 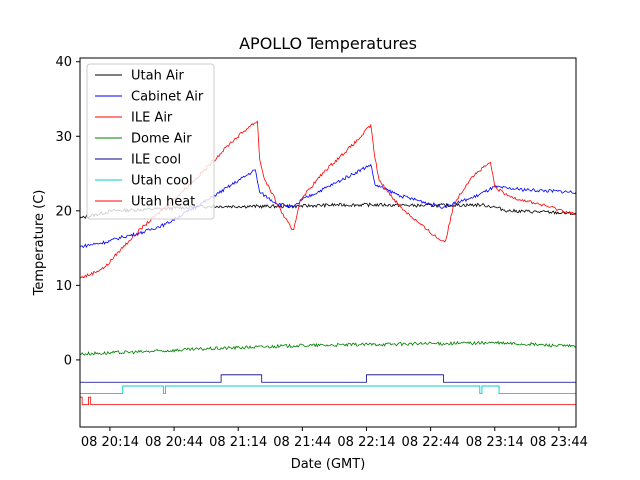 I want to click on y-tick-label: 30, so click(x=63, y=137).